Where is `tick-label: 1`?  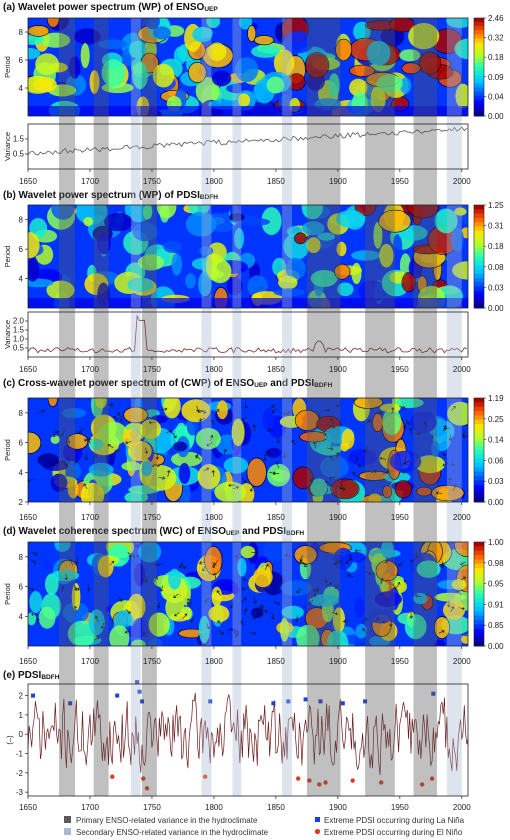
tick-label: 1 is located at coordinates (21, 715).